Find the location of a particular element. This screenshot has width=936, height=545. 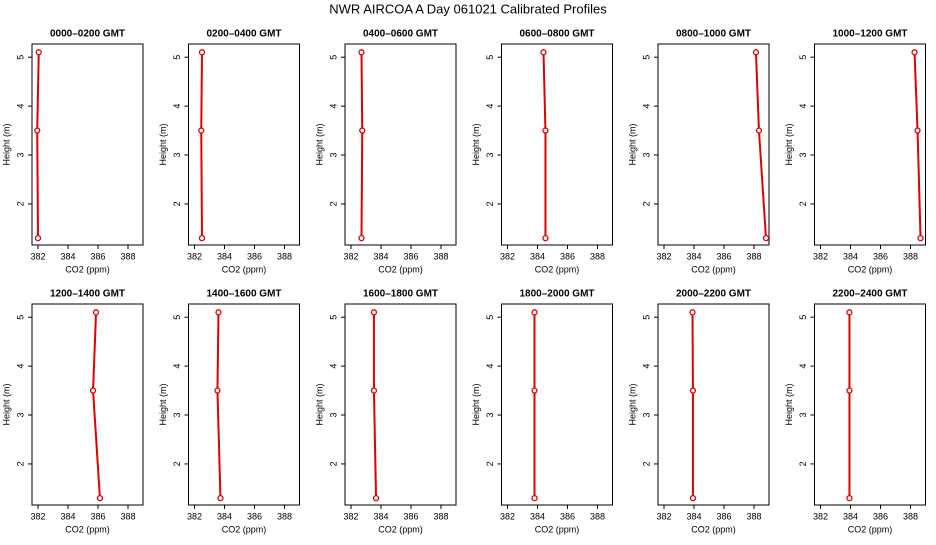

panel-title: 1400–1600 GMT is located at coordinates (243, 294).